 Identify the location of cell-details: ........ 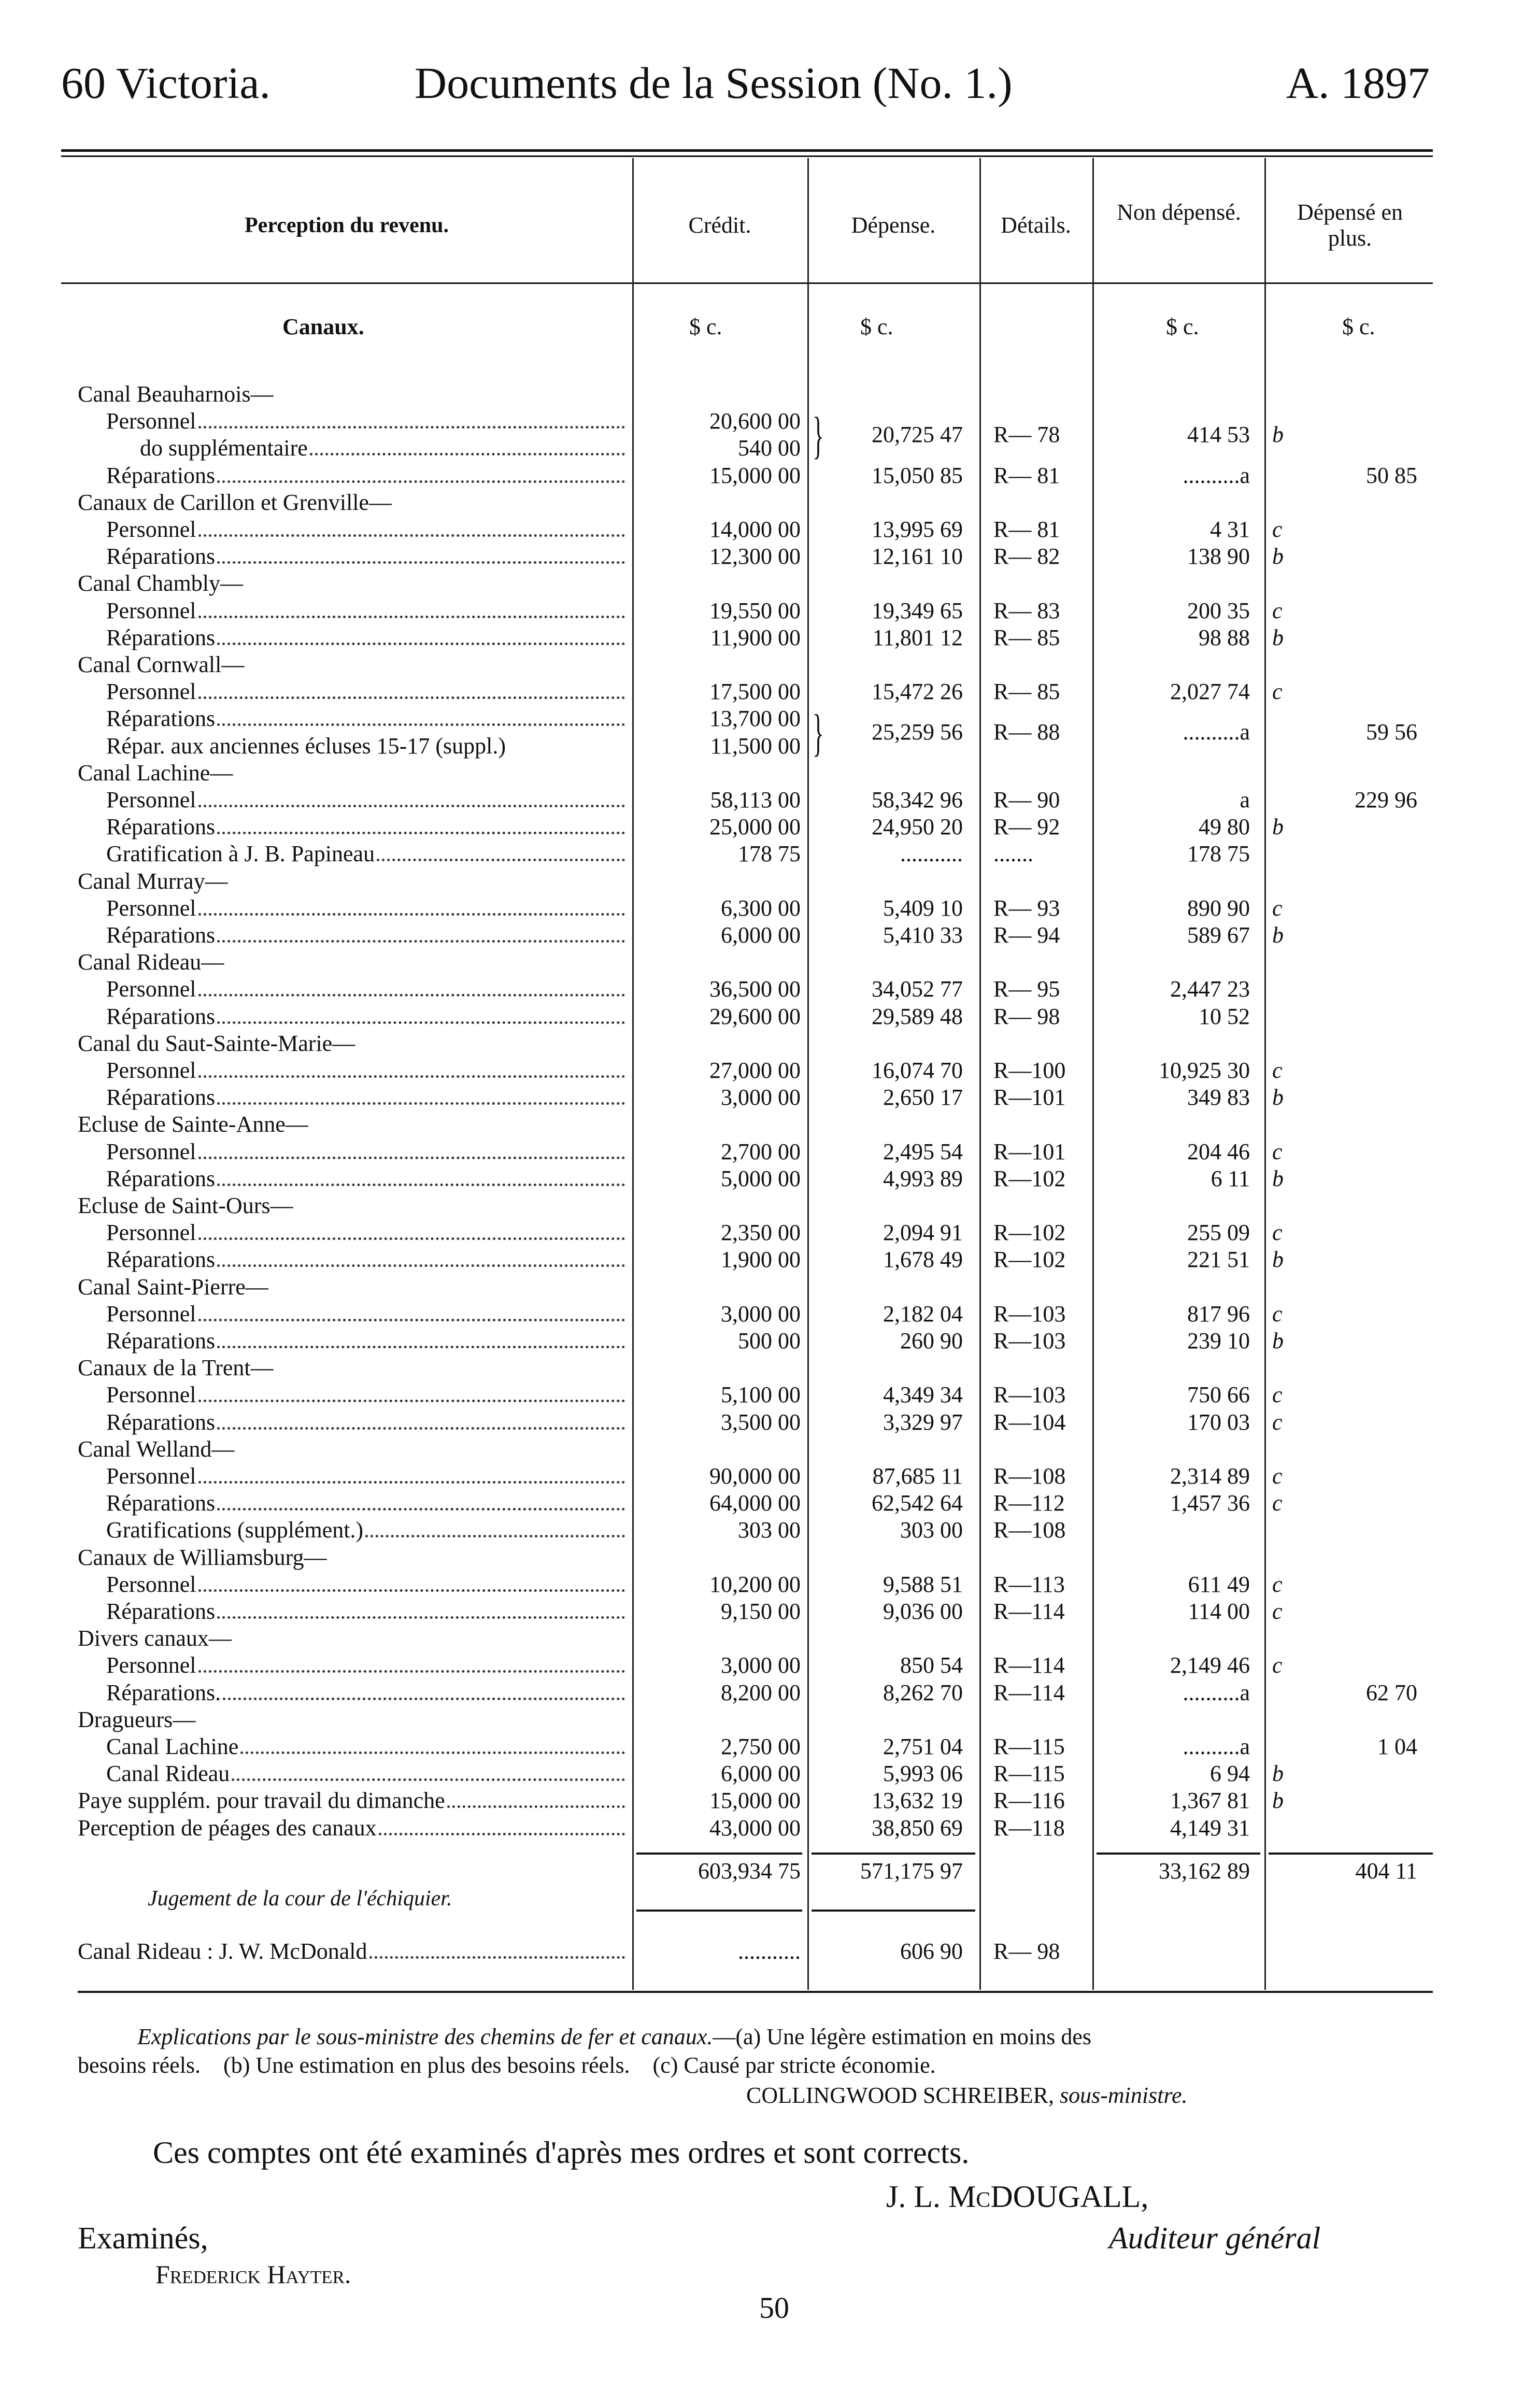
(1013, 854).